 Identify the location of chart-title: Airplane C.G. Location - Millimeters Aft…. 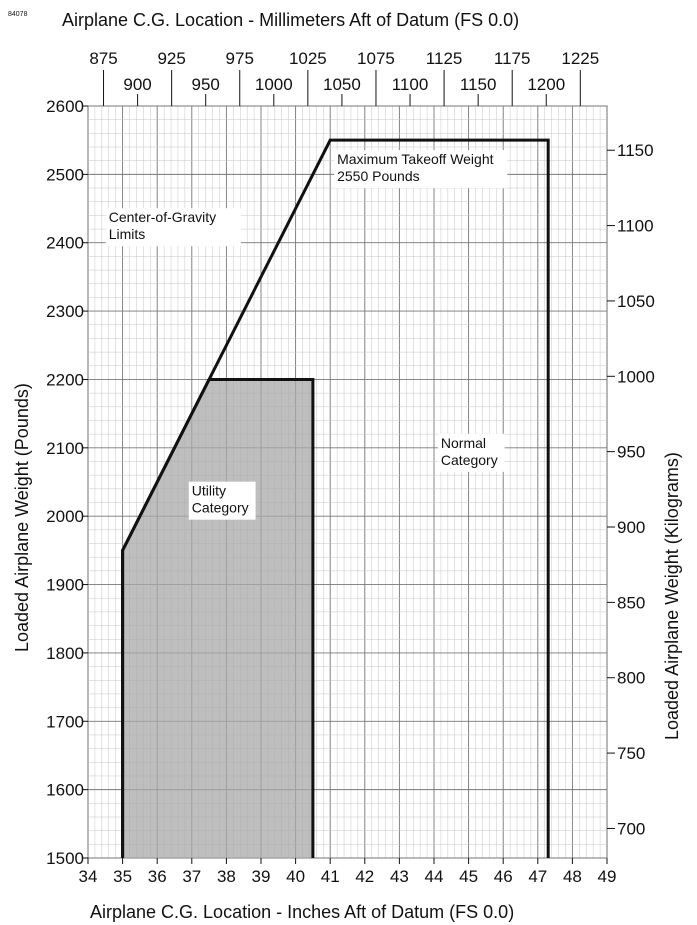
(290, 20).